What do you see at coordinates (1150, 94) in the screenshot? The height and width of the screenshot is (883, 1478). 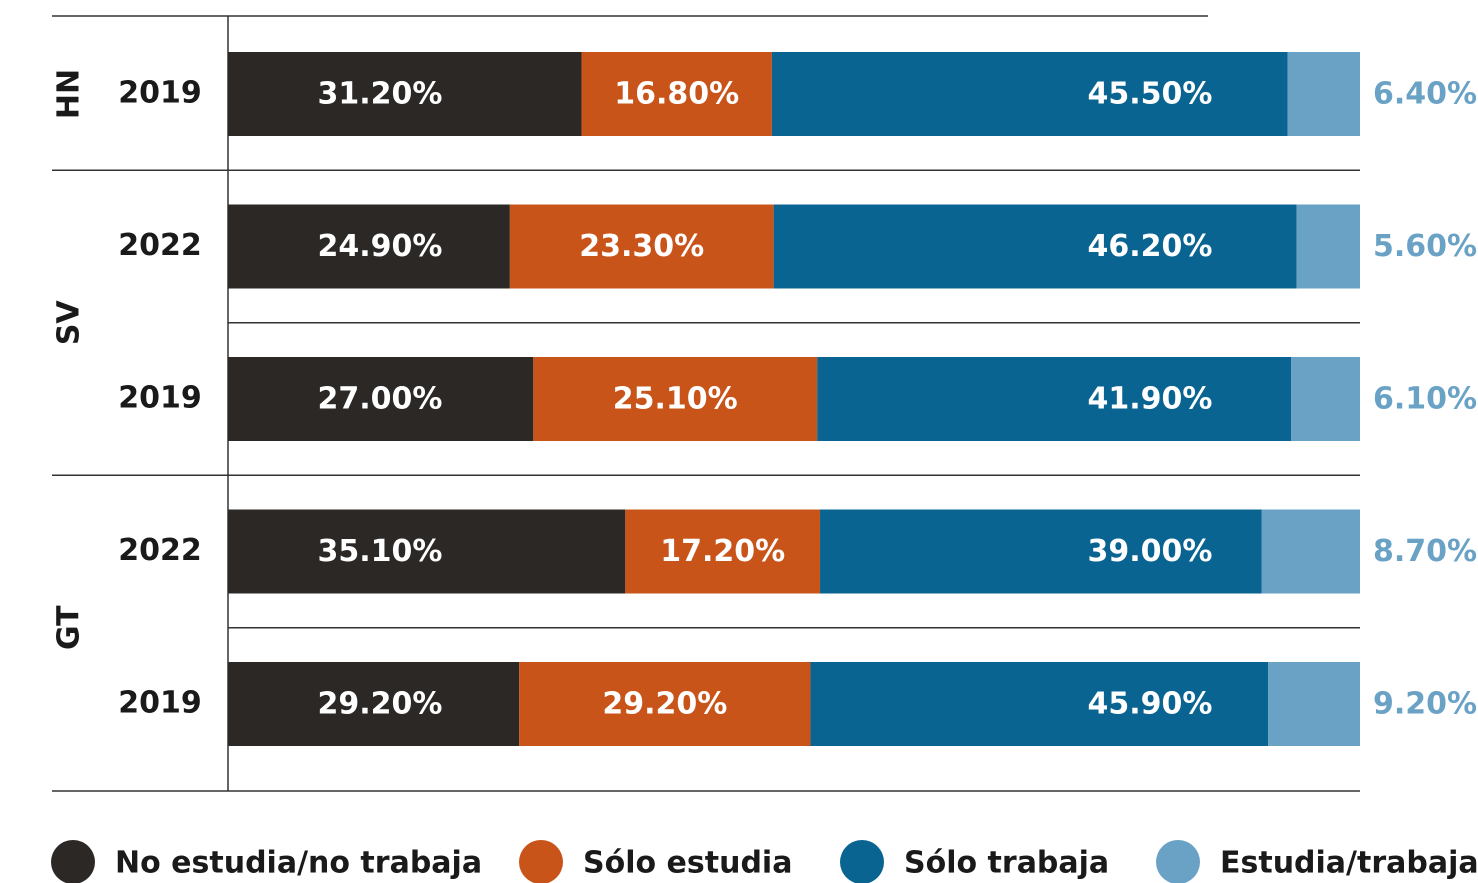 I see `value-label: 45.50%` at bounding box center [1150, 94].